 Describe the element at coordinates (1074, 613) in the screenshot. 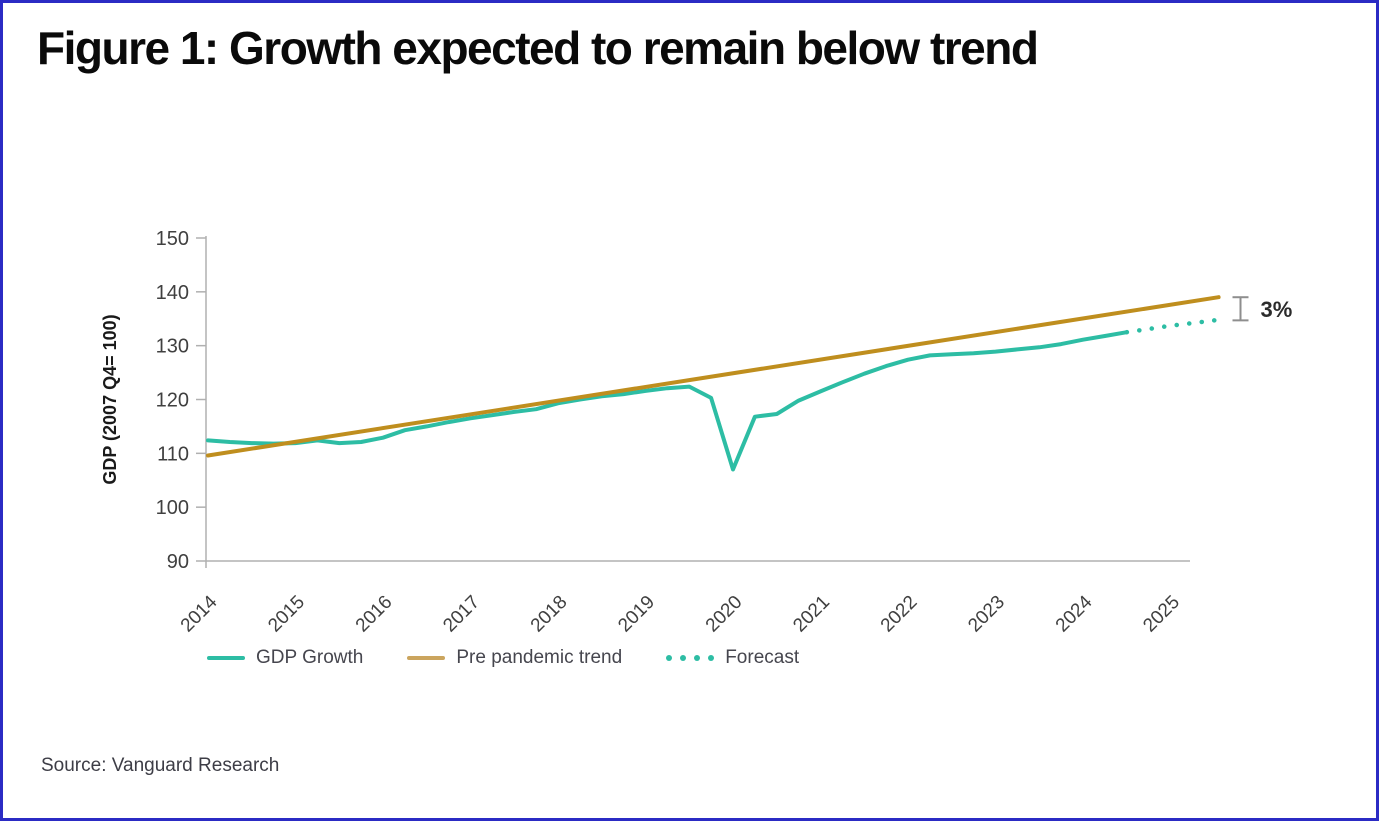

I see `svg-text: 2024` at that location.